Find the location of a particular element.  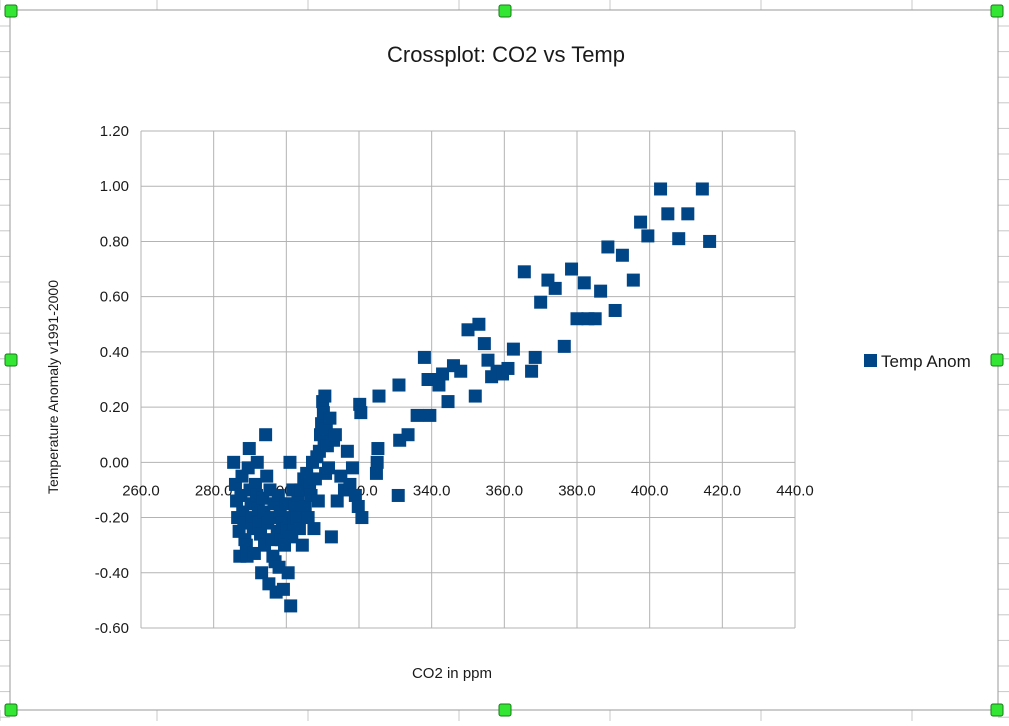

y-tick-label: -0.20 is located at coordinates (112, 518).